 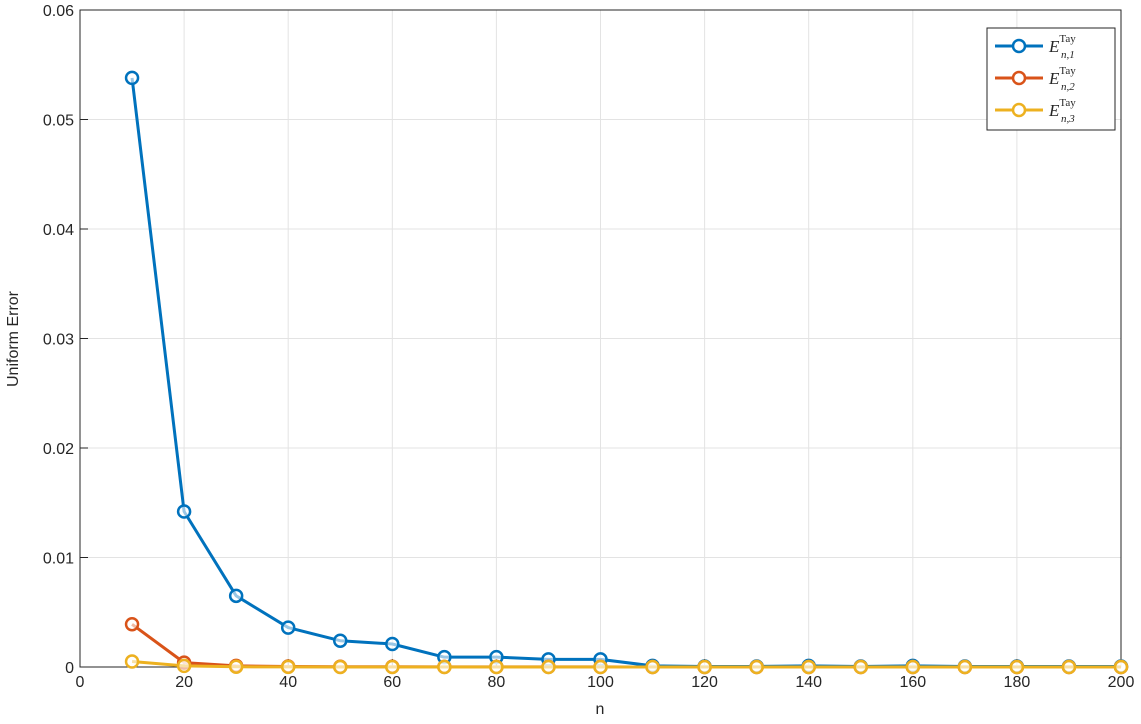 I want to click on x-tick-label: 160, so click(x=912, y=682).